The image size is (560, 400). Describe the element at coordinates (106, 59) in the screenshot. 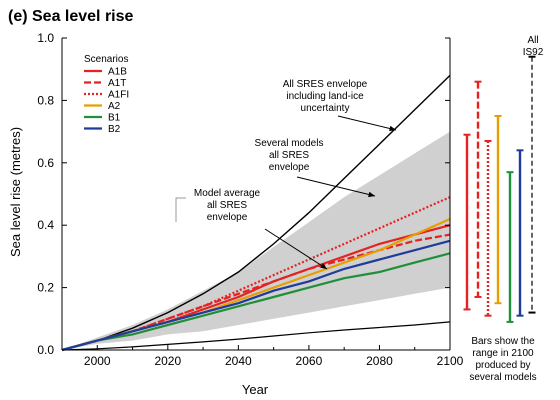

I see `legend-title: Scenarios` at that location.